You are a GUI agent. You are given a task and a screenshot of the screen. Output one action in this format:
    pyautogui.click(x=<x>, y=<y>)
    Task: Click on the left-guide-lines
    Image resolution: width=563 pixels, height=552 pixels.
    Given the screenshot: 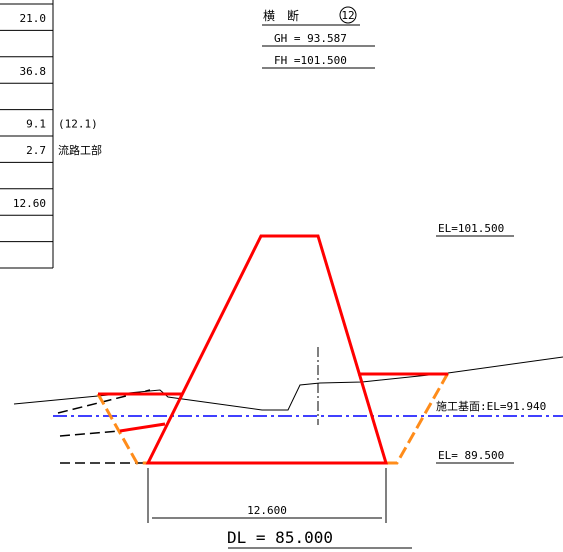 What is the action you would take?
    pyautogui.click(x=104, y=426)
    